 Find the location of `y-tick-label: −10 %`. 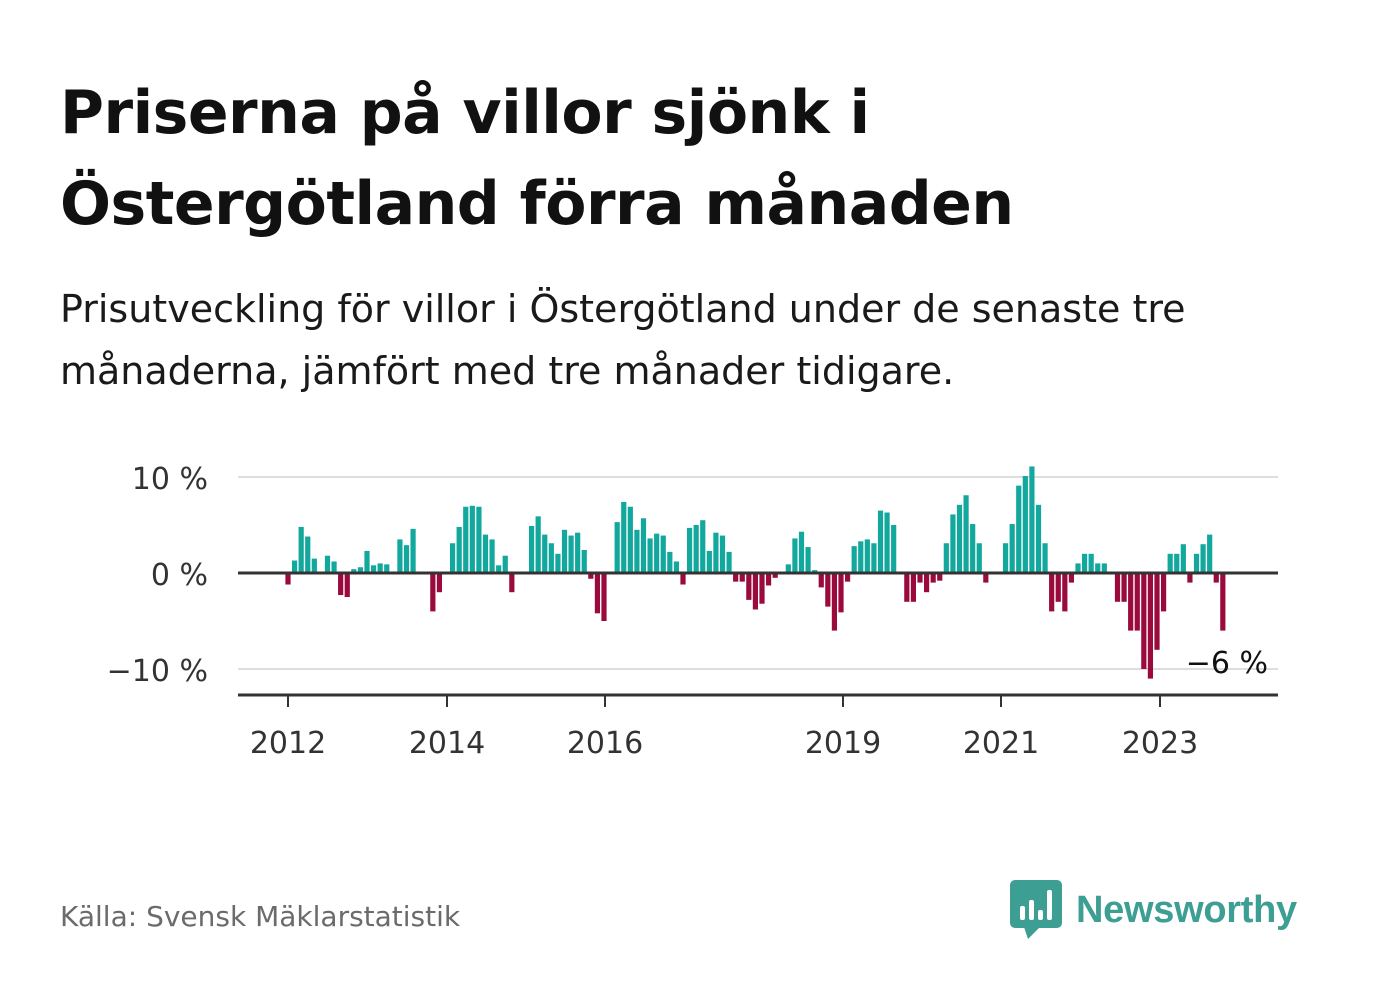

y-tick-label: −10 % is located at coordinates (157, 671).